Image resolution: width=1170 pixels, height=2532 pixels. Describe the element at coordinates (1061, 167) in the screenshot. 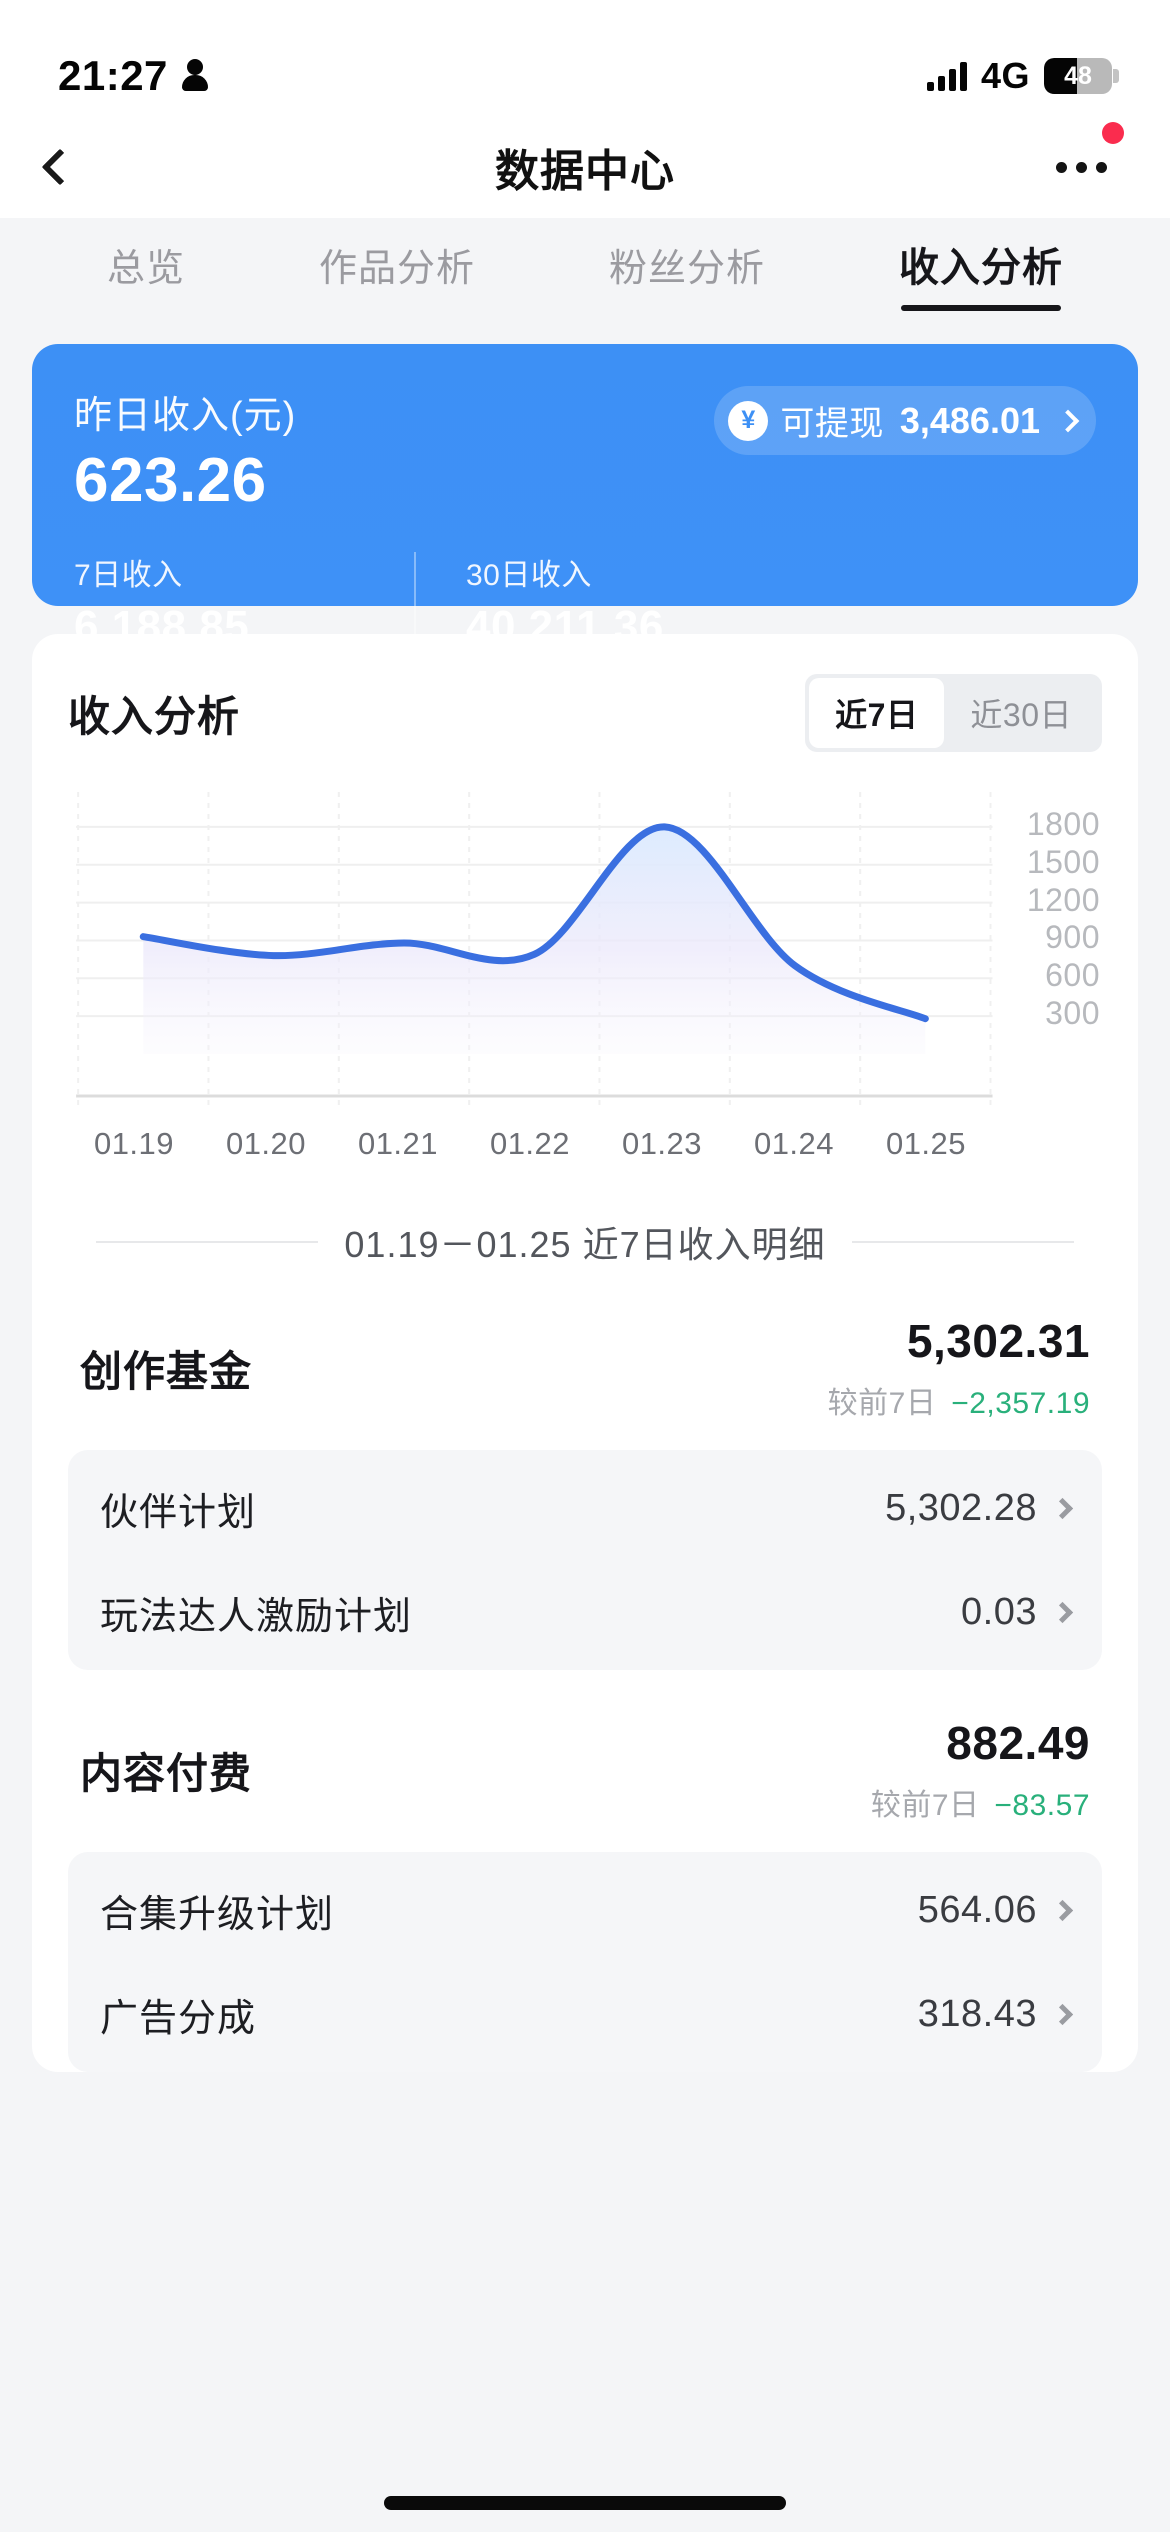

I see `more-dots-icon` at that location.